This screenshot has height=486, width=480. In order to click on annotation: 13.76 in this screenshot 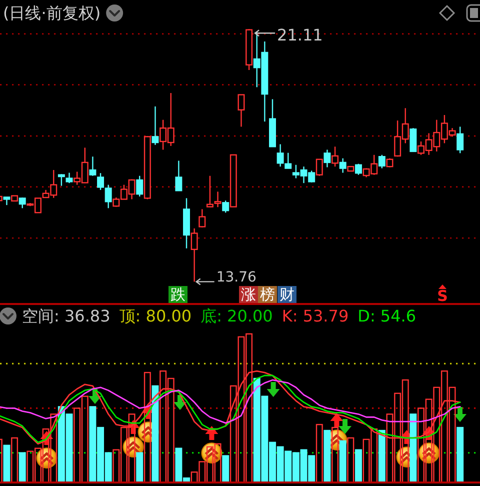, I will do `click(236, 278)`.